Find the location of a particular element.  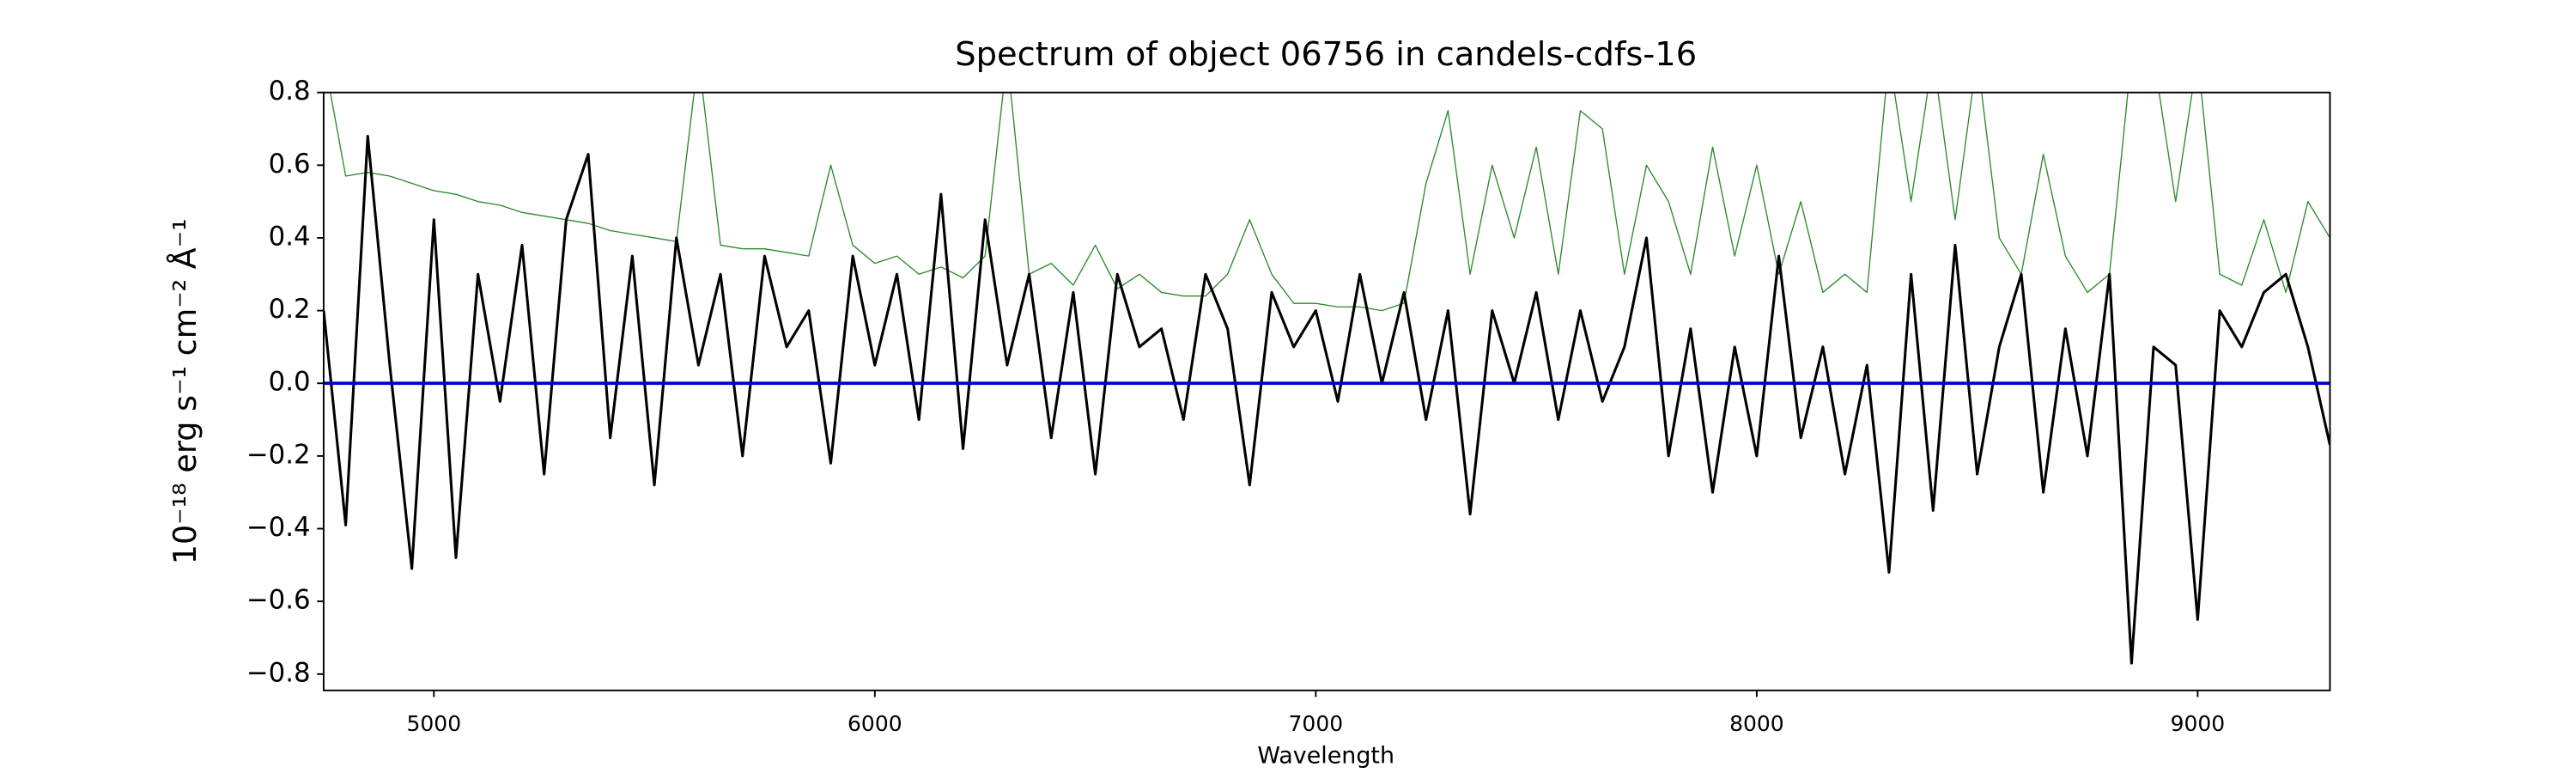

x-tick-label: 7000 is located at coordinates (1316, 723).